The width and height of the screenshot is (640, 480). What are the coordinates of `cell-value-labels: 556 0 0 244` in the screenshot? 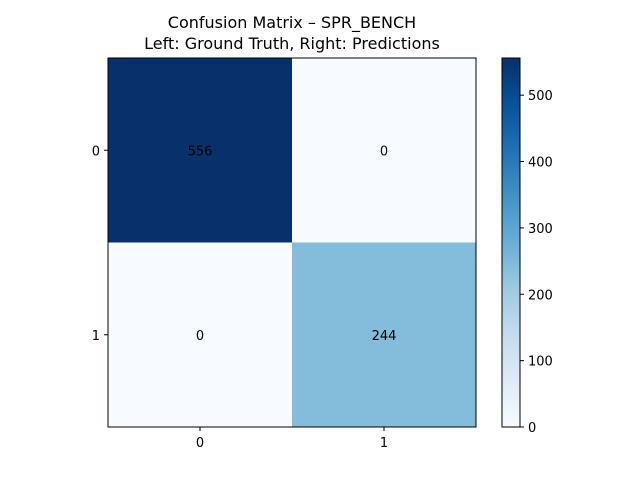 It's located at (292, 244).